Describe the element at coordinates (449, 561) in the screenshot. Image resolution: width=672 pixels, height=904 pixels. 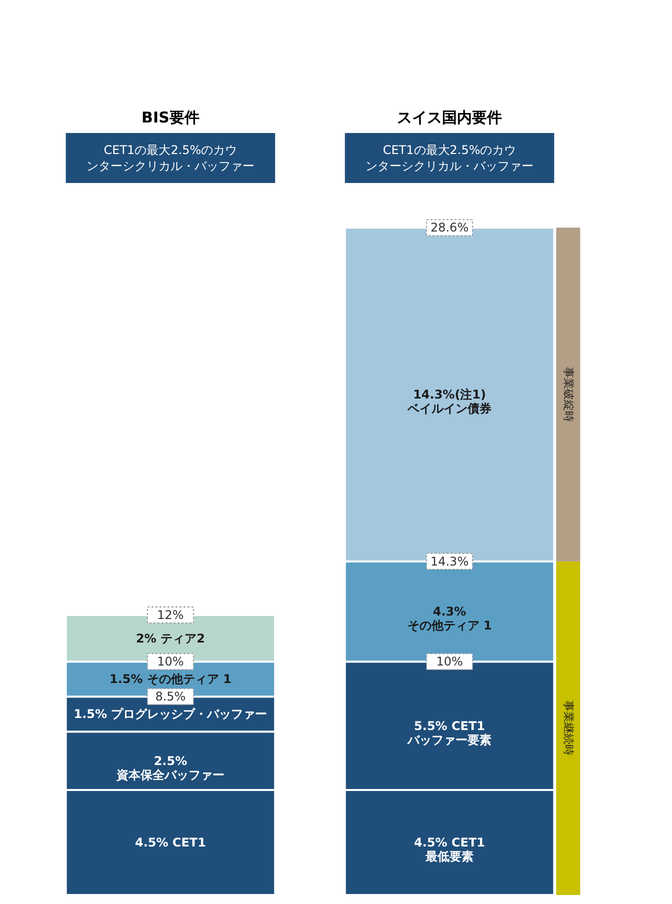
I see `annotation: 14.3%` at that location.